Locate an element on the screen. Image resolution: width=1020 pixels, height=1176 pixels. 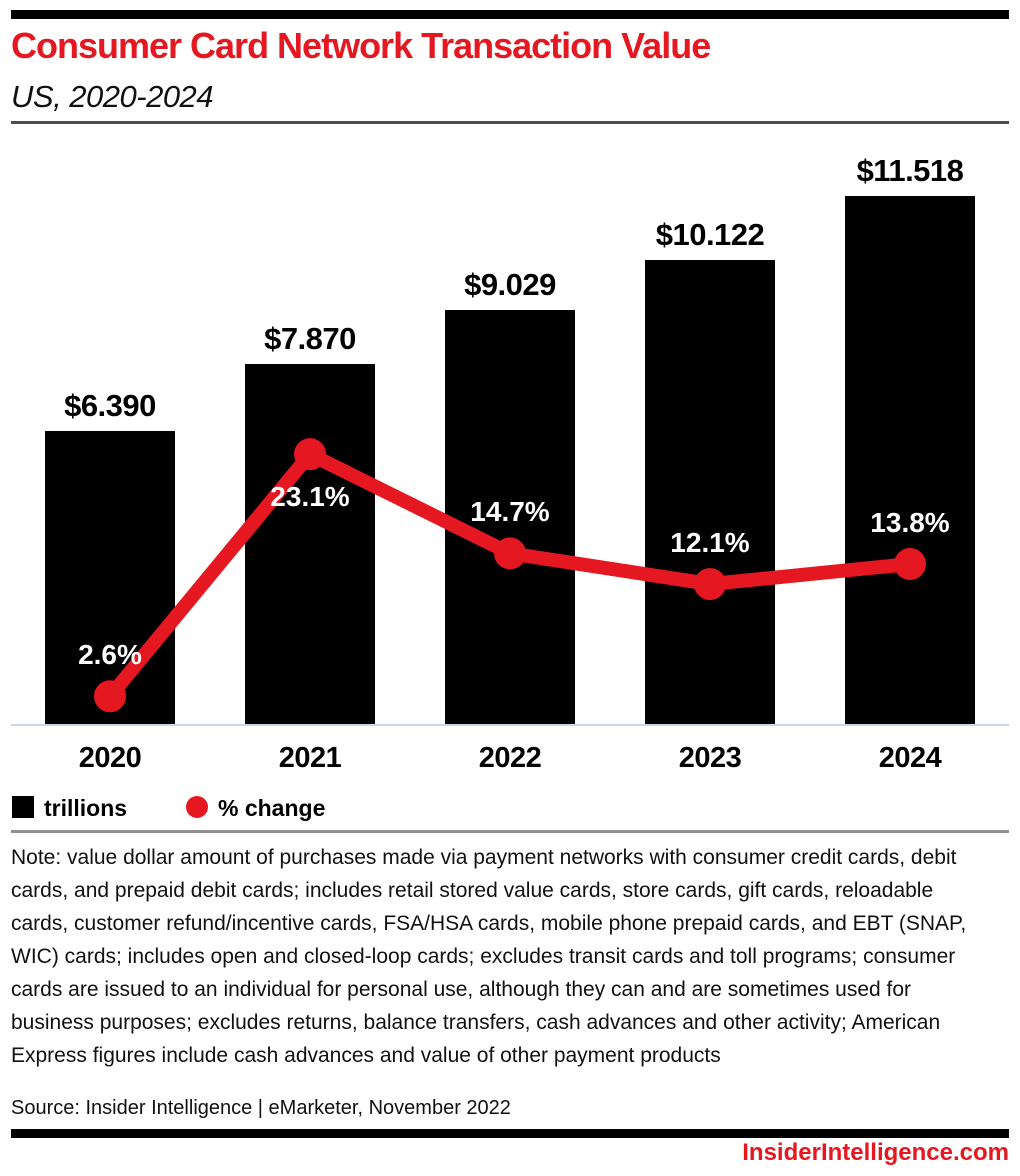
bar-2024 is located at coordinates (910, 460).